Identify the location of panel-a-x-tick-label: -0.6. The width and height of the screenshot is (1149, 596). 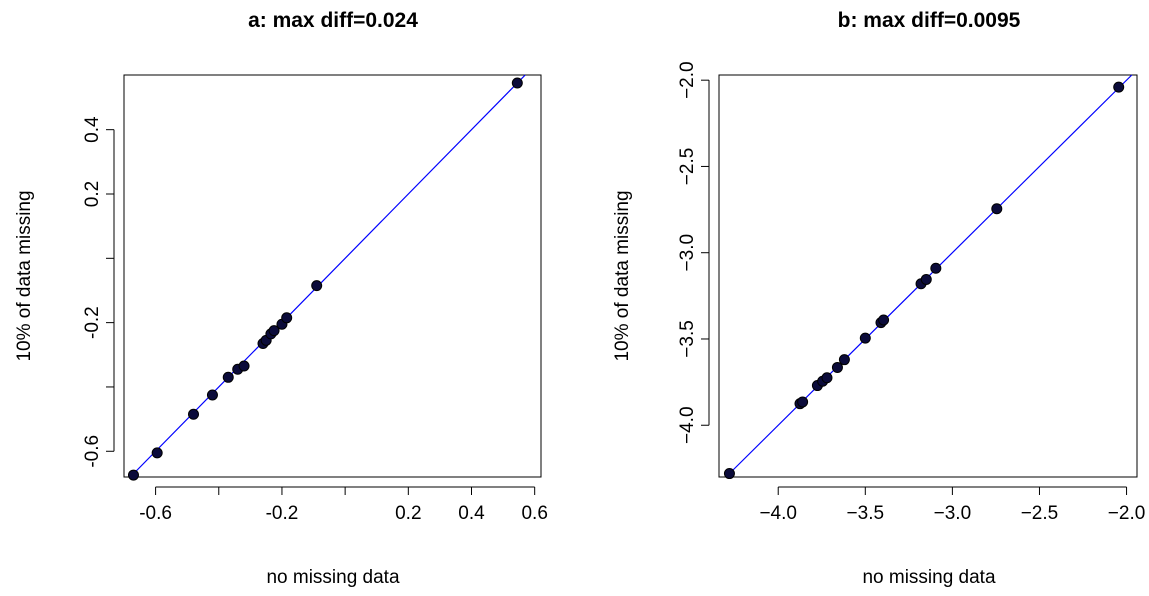
(155, 513).